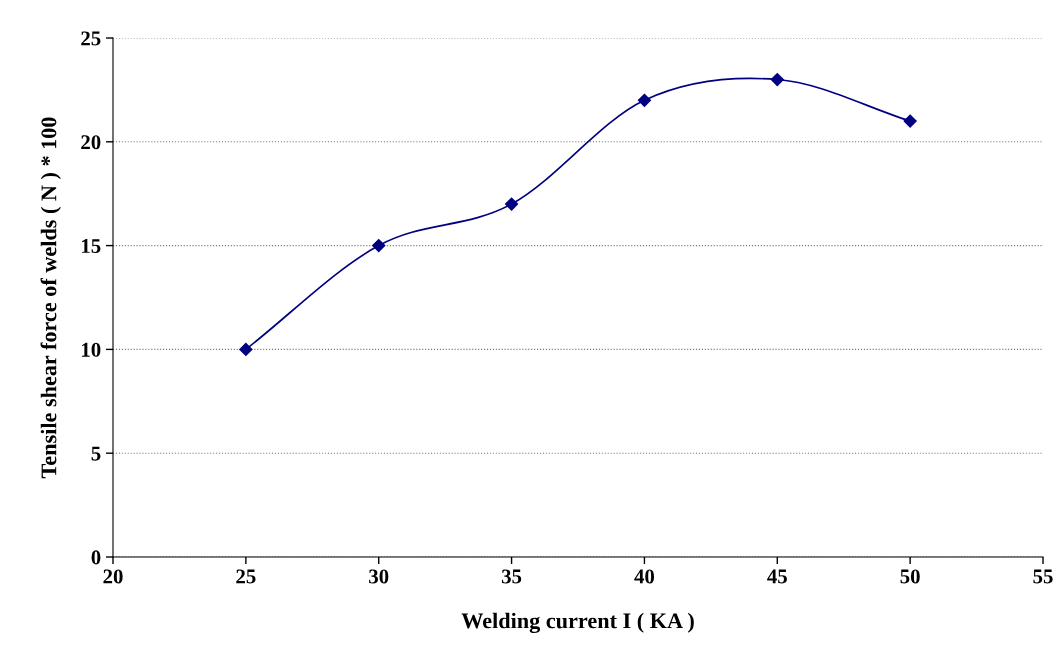 The width and height of the screenshot is (1061, 660). Describe the element at coordinates (577, 623) in the screenshot. I see `x-axis-title: Welding current I ( KA )` at that location.